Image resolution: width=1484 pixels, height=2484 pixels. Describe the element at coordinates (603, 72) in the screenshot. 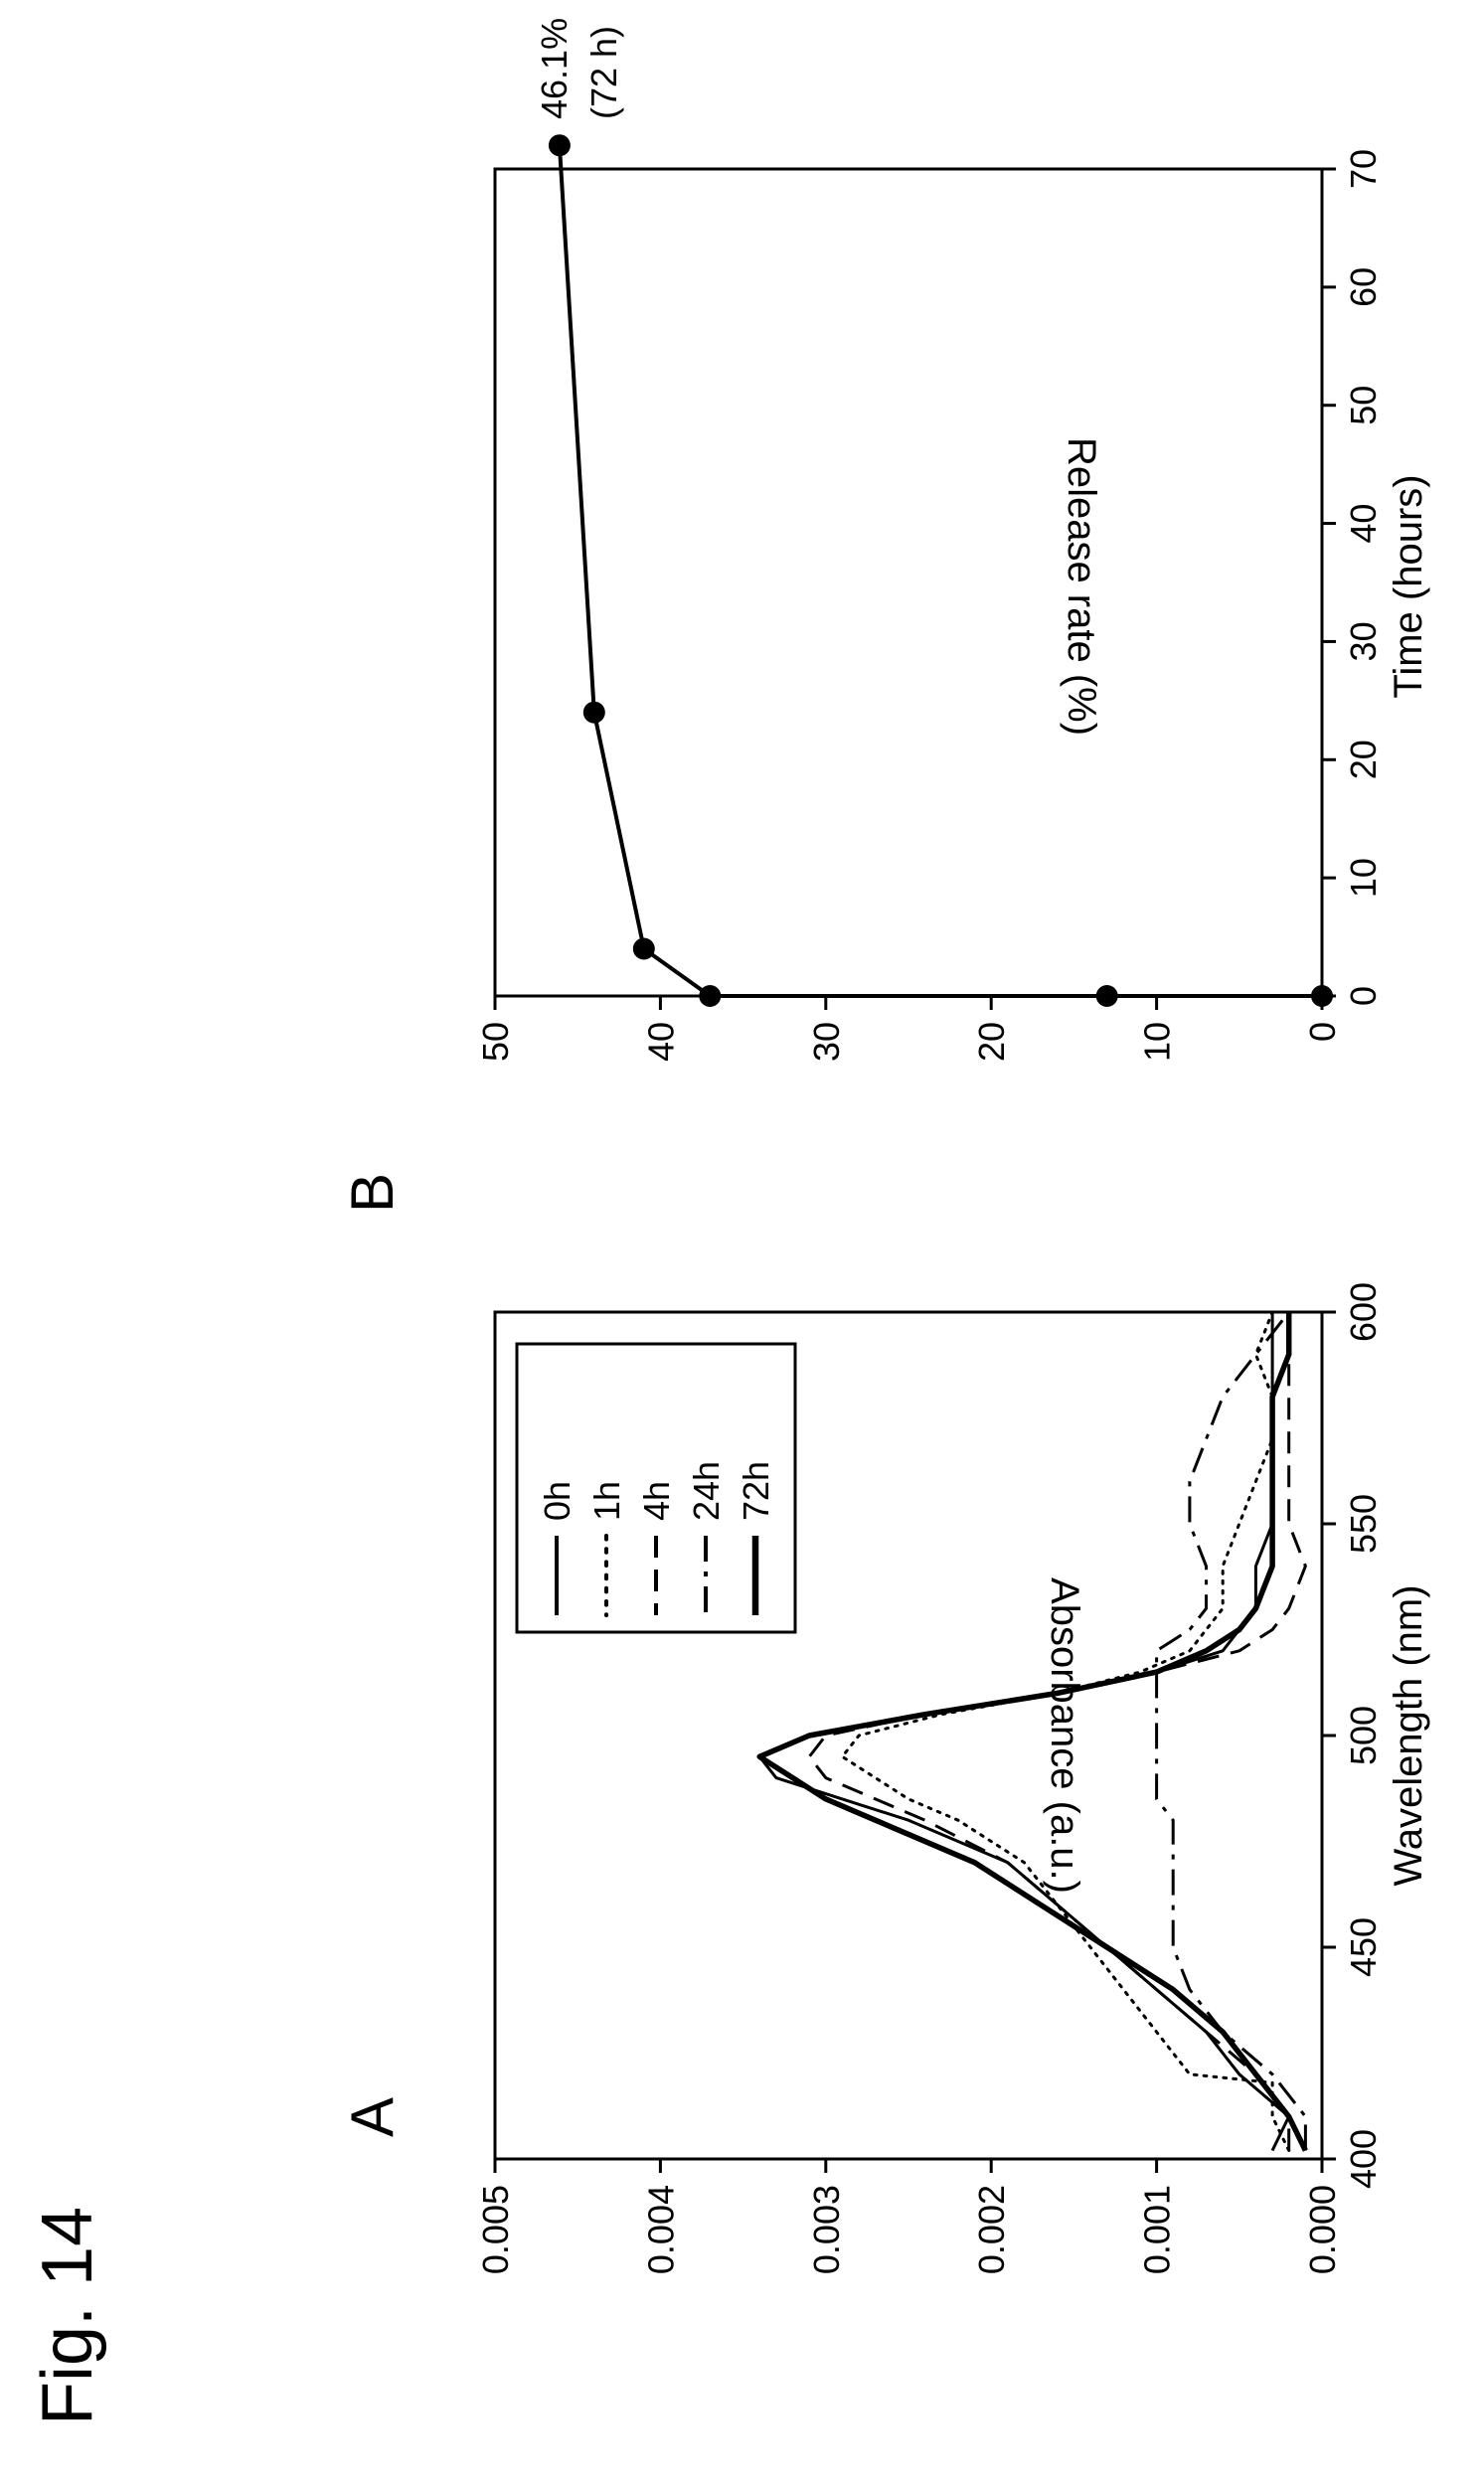

I see `annotation-line-2: (72 h)` at that location.